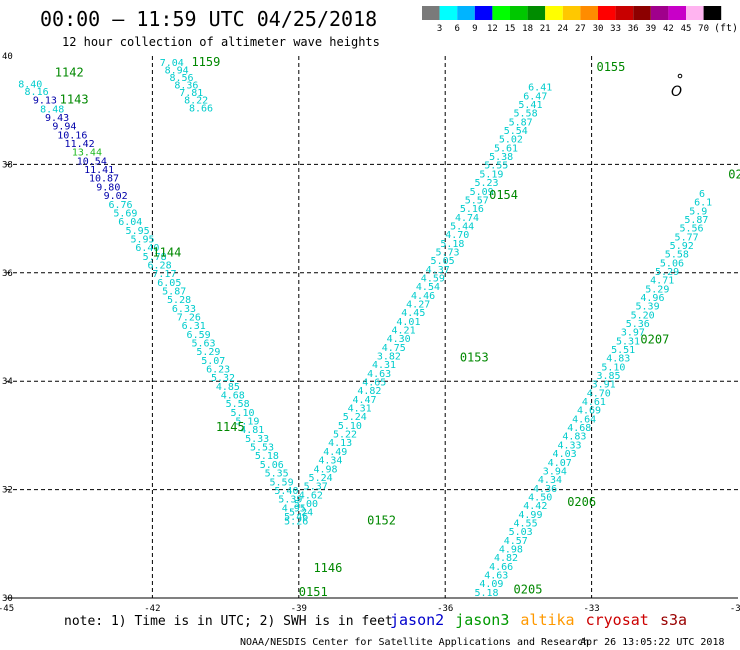 The image size is (740, 650). I want to click on wave-height-value: 4.36, so click(545, 489).